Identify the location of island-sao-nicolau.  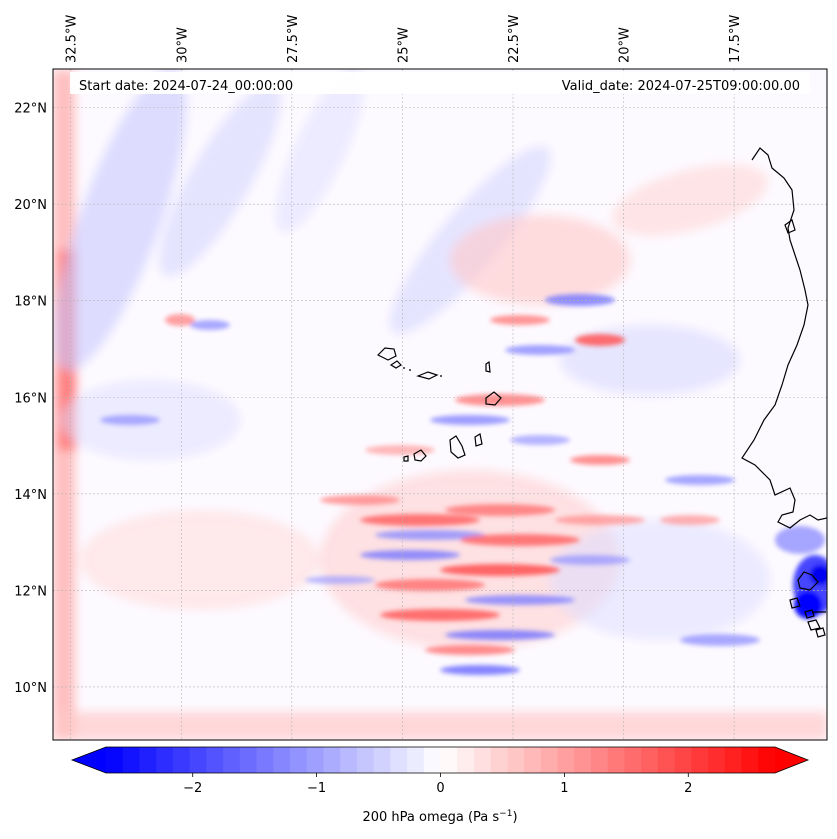
(427, 375).